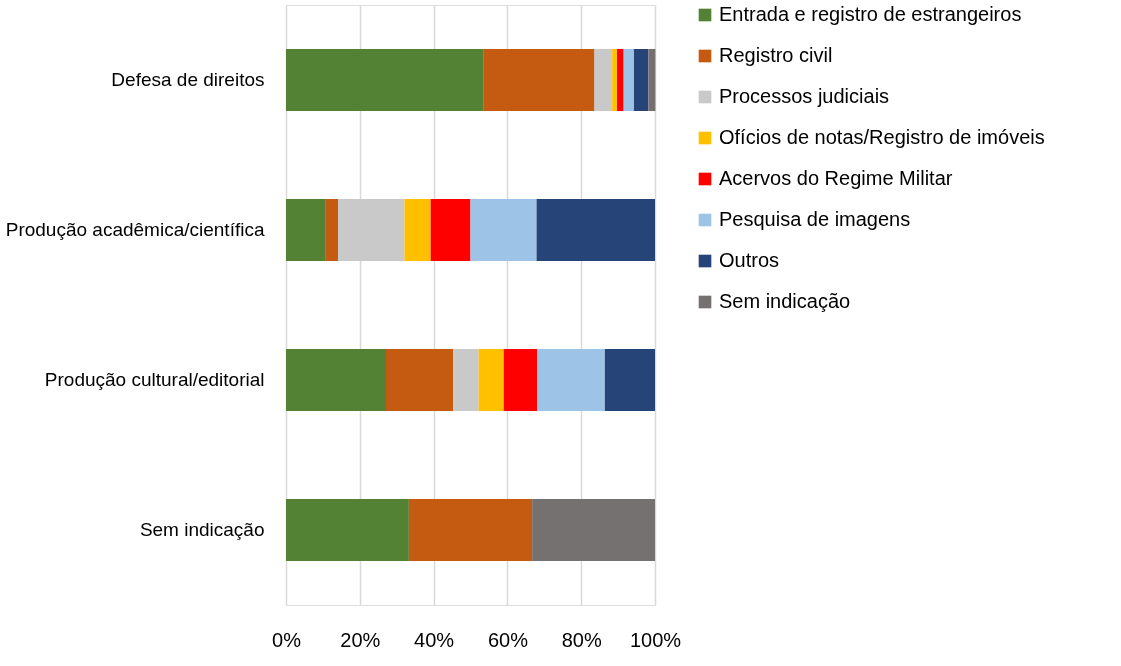 This screenshot has width=1121, height=666. I want to click on legend-label: Pesquisa de imagens, so click(815, 219).